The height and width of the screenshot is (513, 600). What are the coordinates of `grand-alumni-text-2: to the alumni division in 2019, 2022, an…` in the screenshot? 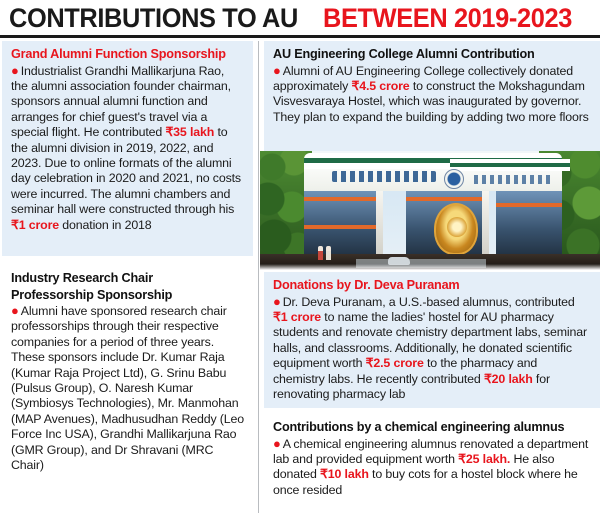 It's located at (126, 171).